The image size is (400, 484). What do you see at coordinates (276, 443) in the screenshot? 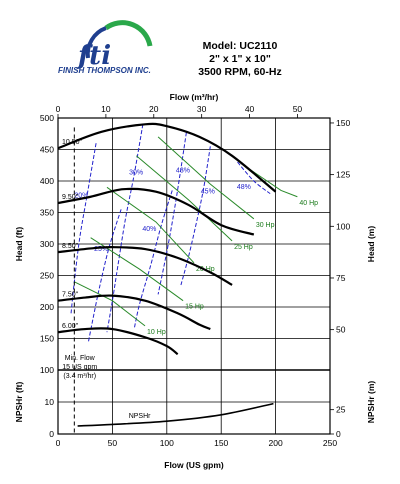
I see `flow-tick-label: 200` at bounding box center [276, 443].